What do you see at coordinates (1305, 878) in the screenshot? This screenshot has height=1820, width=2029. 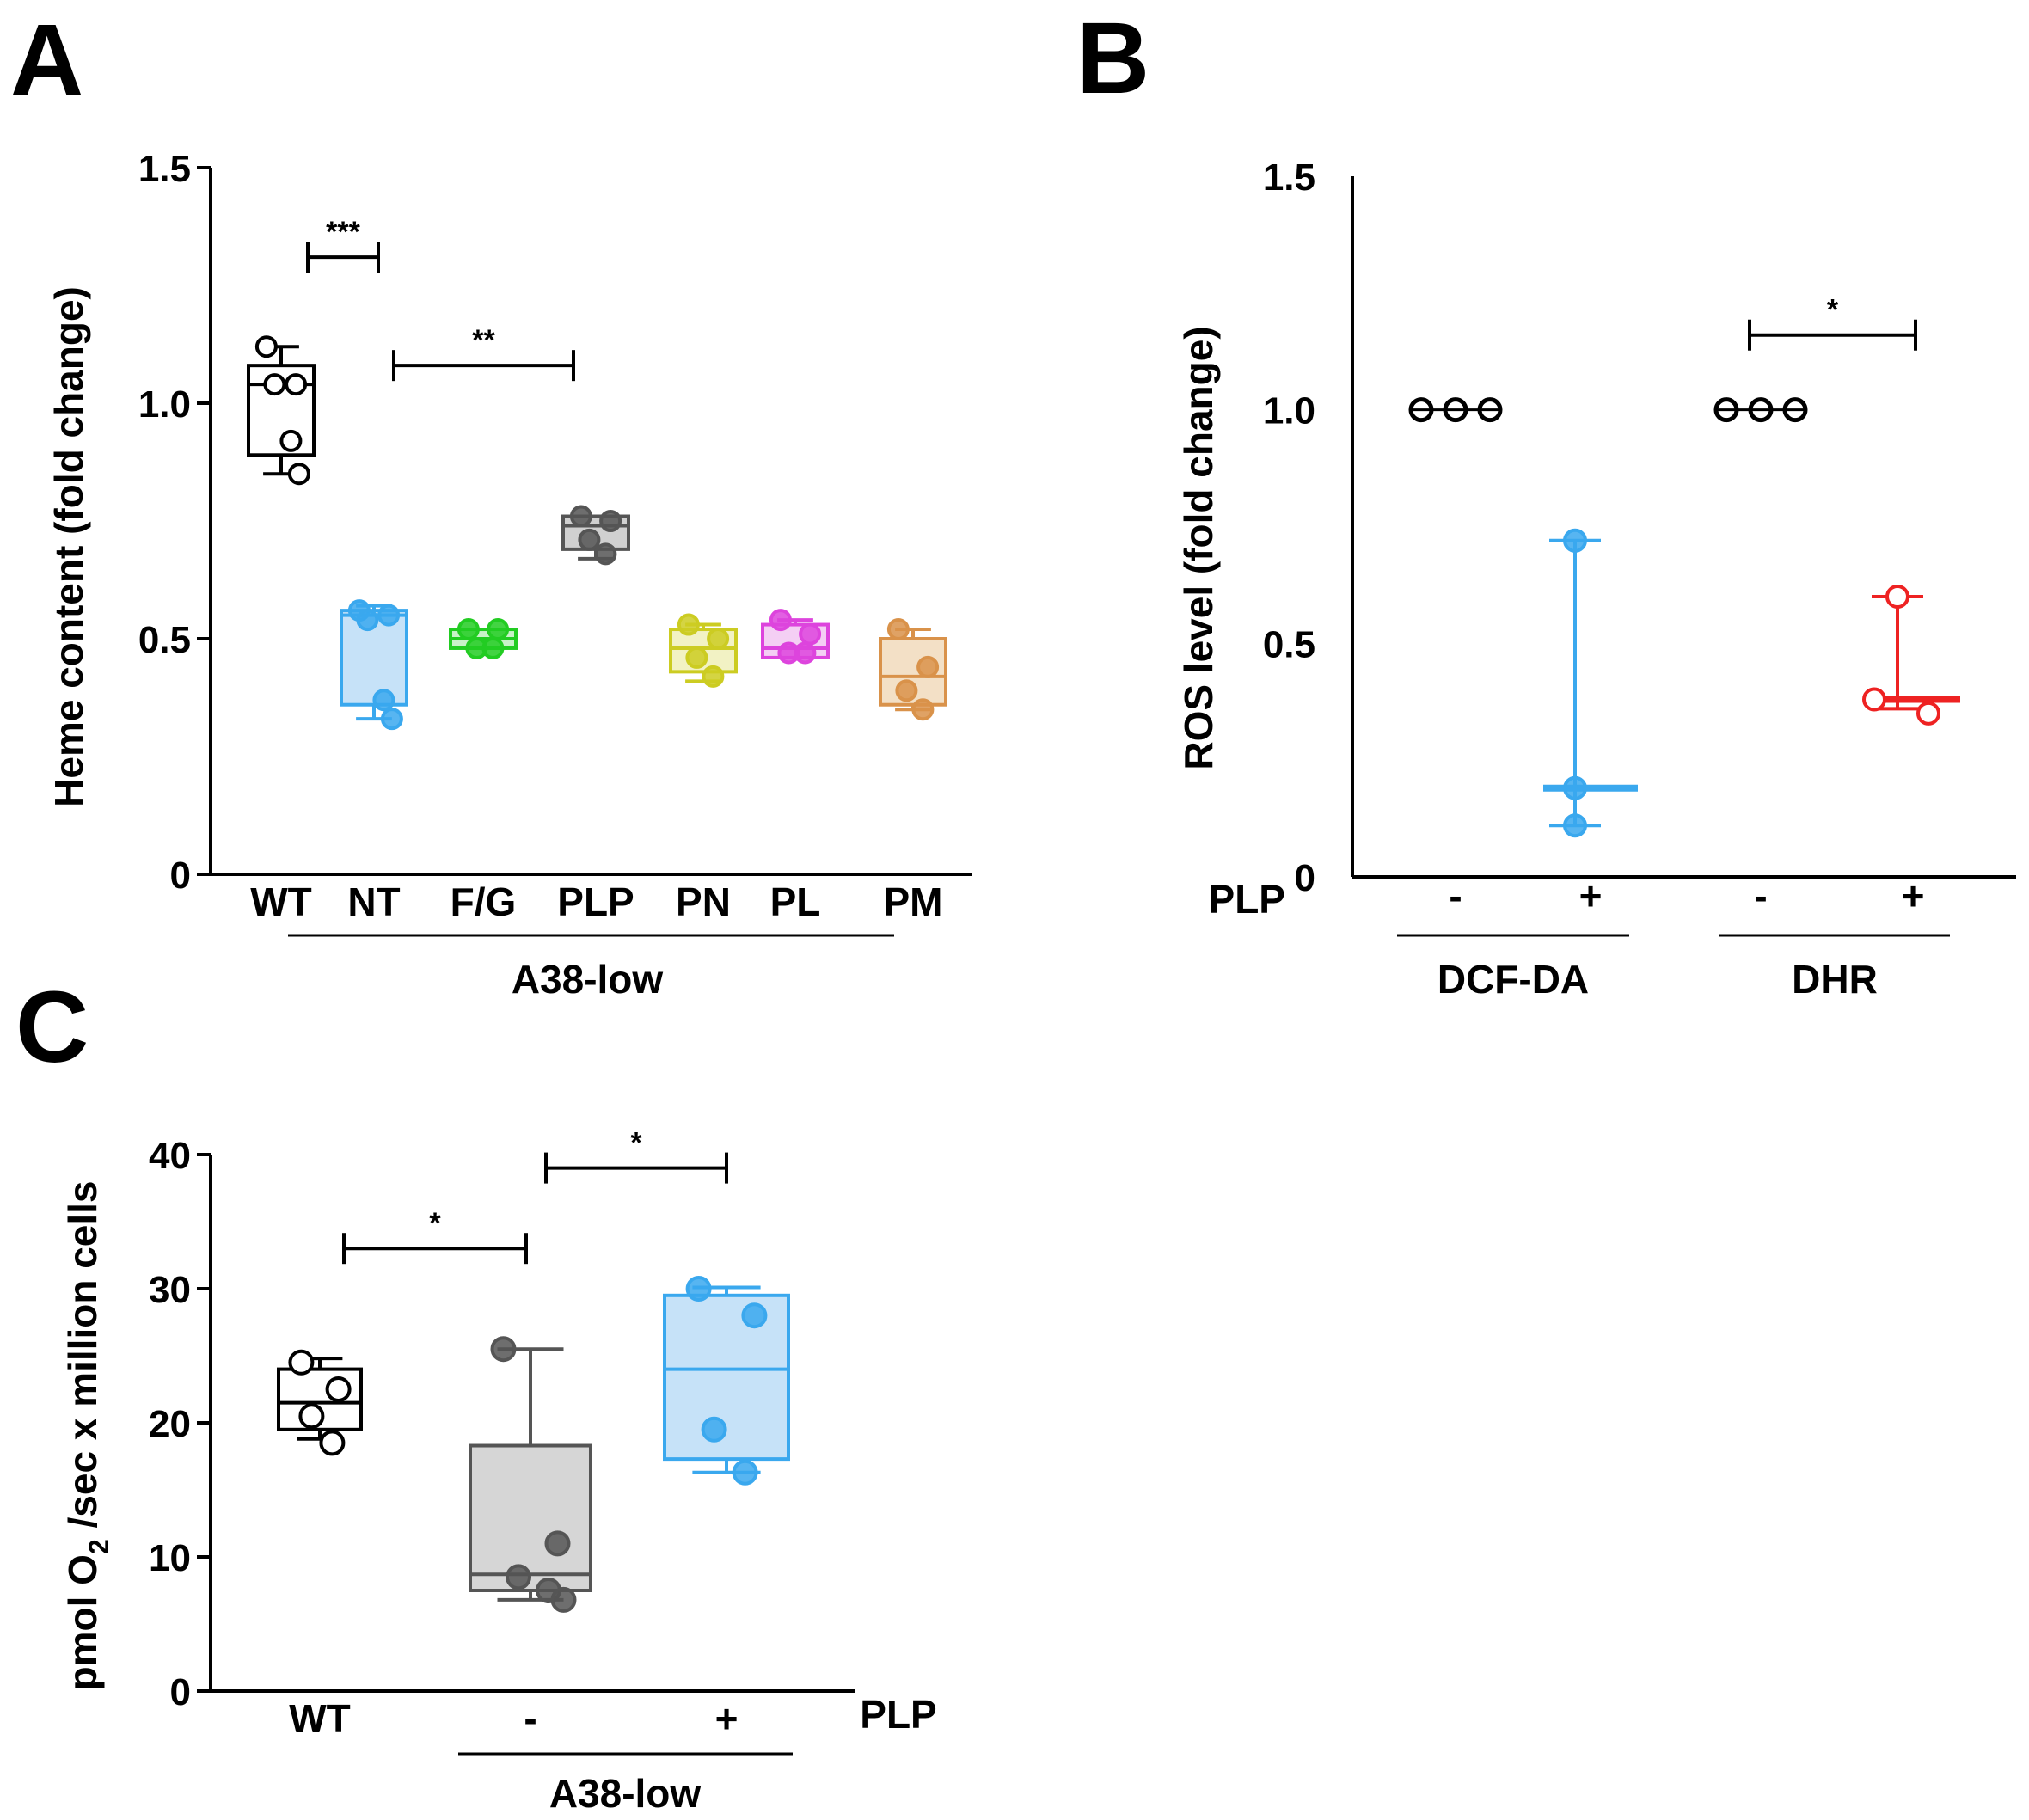 I see `b-y-tick-label: 0` at bounding box center [1305, 878].